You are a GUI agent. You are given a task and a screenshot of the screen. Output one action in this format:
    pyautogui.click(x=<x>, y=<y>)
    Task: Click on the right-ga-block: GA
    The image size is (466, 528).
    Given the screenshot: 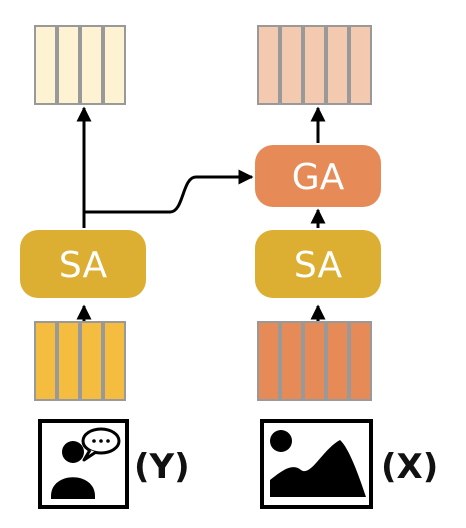 What is the action you would take?
    pyautogui.click(x=318, y=176)
    